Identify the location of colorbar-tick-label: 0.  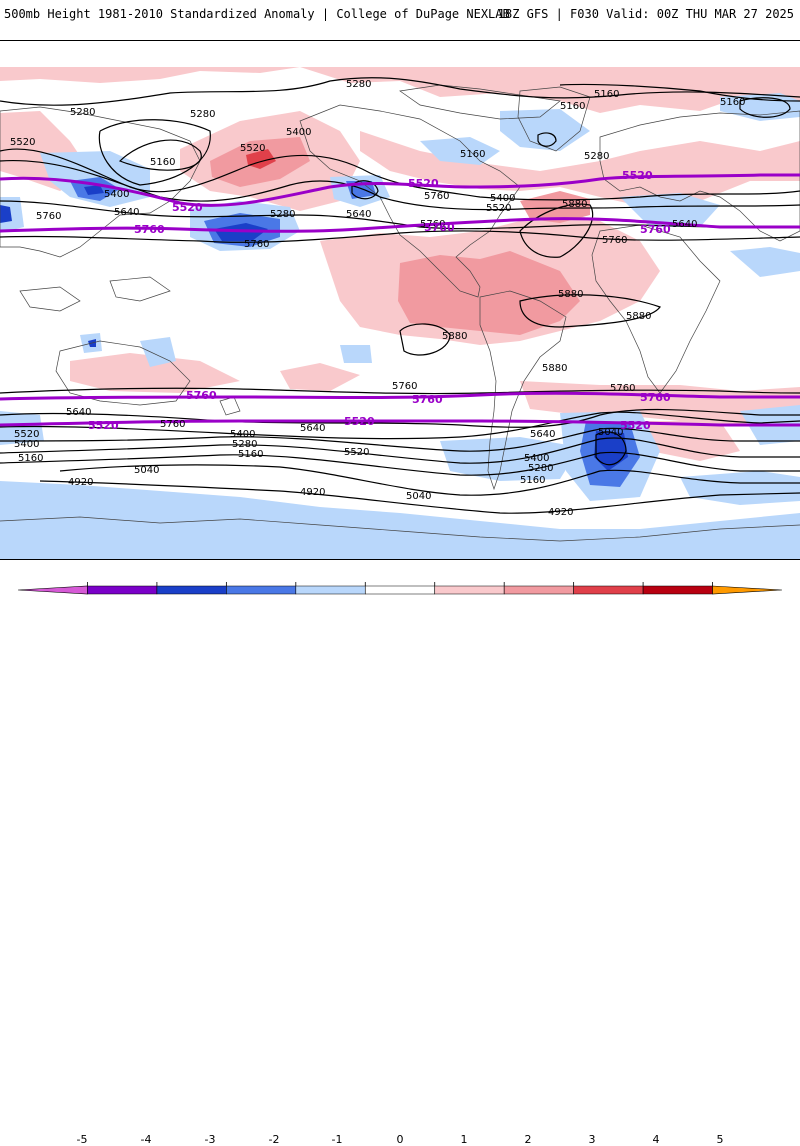
(400, 1139).